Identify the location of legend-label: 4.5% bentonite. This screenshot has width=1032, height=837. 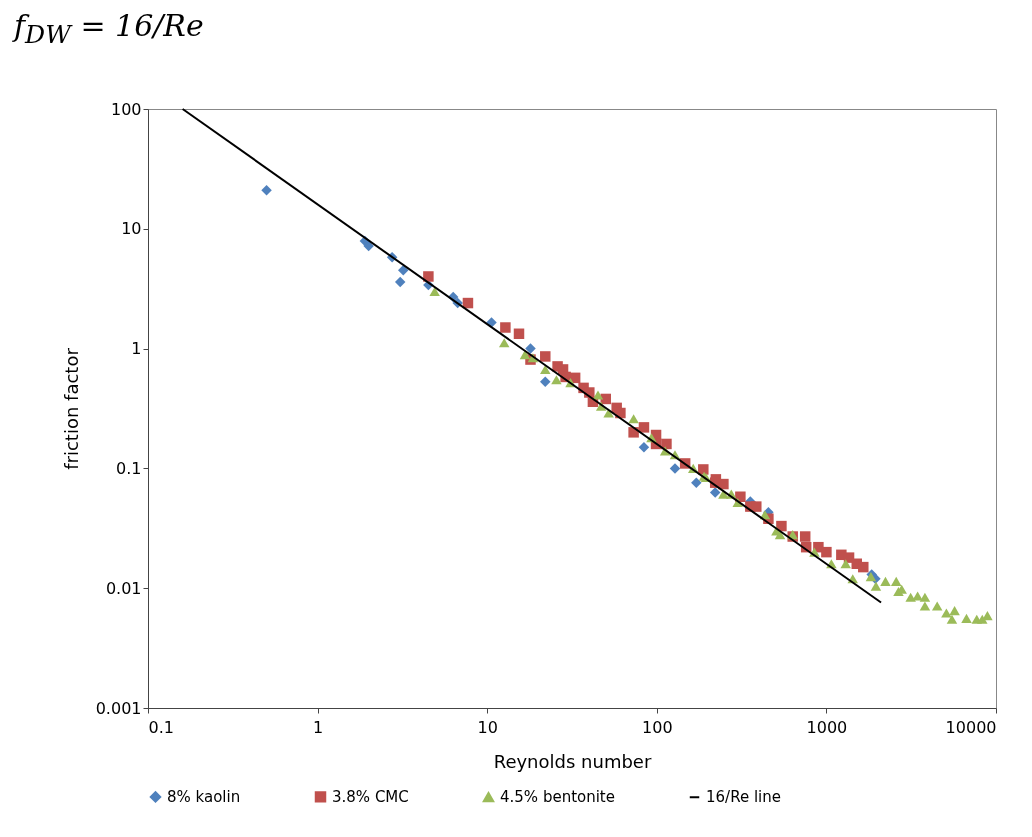
(557, 797).